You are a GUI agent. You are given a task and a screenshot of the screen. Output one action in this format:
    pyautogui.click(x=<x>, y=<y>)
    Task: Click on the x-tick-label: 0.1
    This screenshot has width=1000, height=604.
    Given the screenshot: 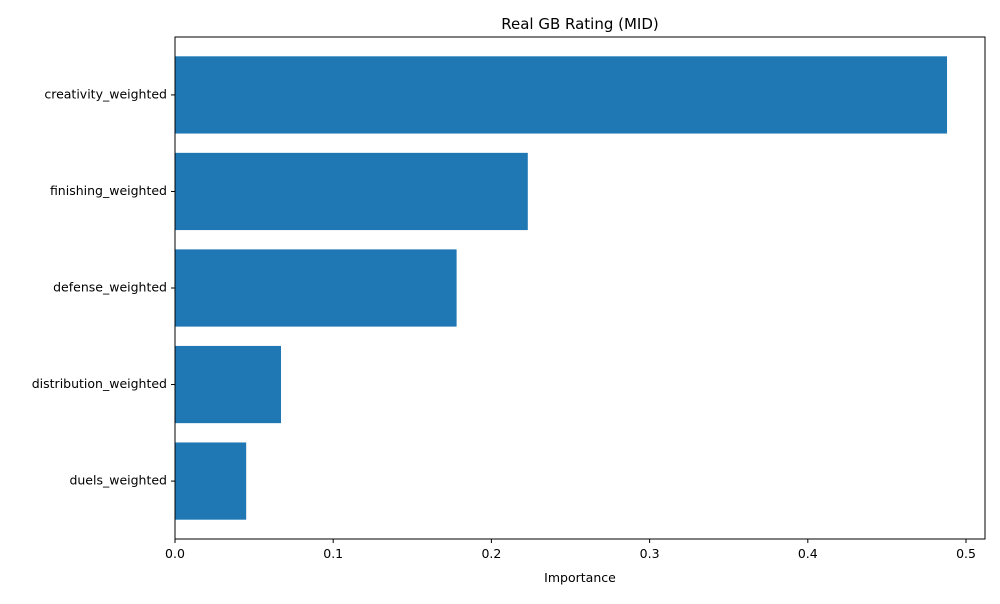 What is the action you would take?
    pyautogui.click(x=333, y=553)
    